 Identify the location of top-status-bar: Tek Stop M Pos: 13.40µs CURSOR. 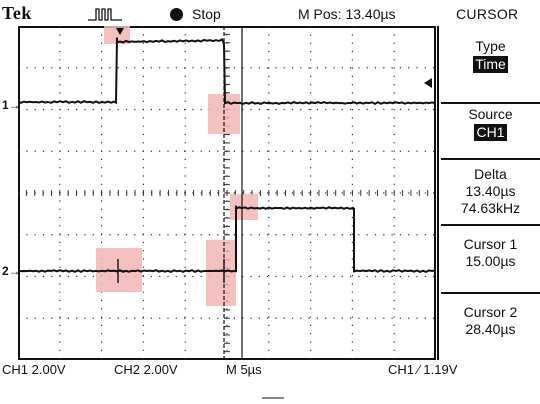
(270, 14).